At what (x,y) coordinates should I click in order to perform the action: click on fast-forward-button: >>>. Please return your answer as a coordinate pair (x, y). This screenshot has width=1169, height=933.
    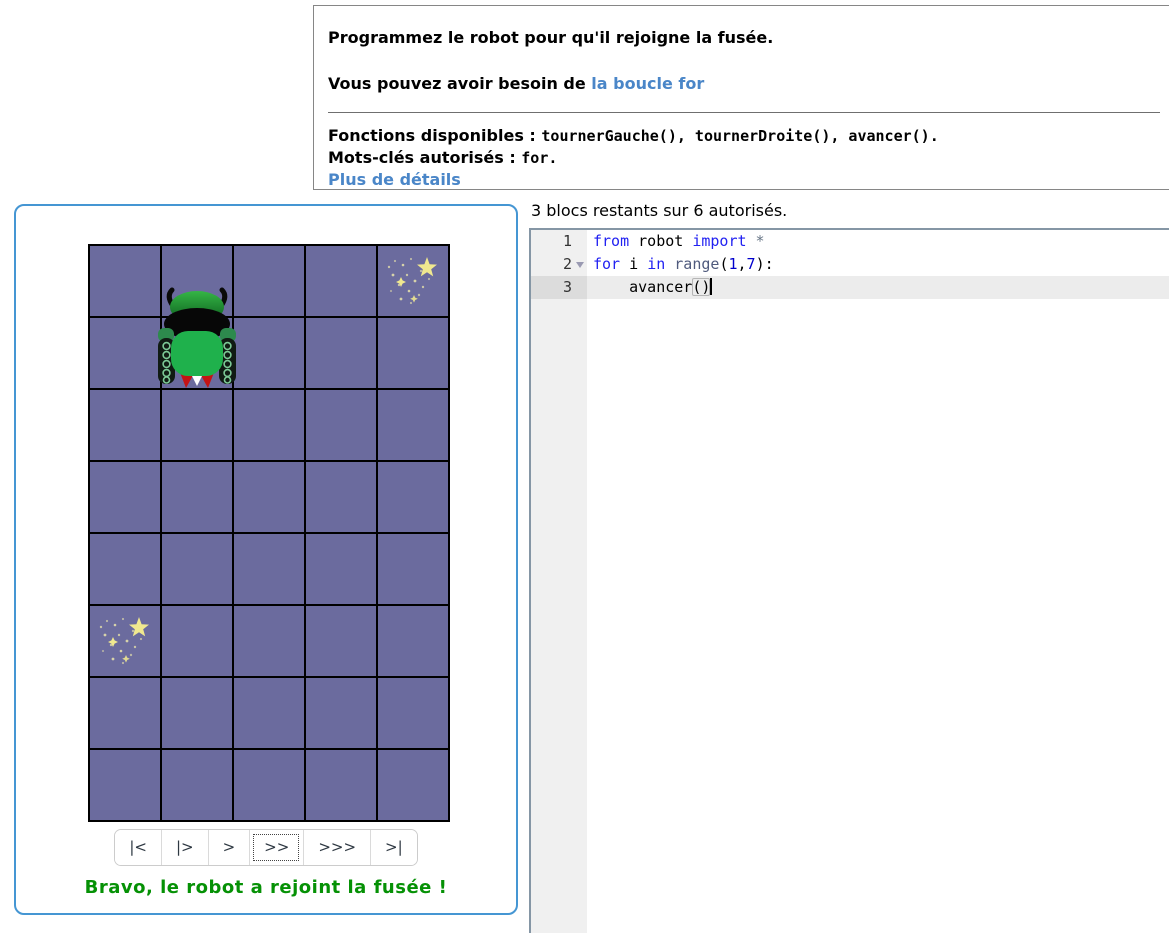
    Looking at the image, I should click on (337, 847).